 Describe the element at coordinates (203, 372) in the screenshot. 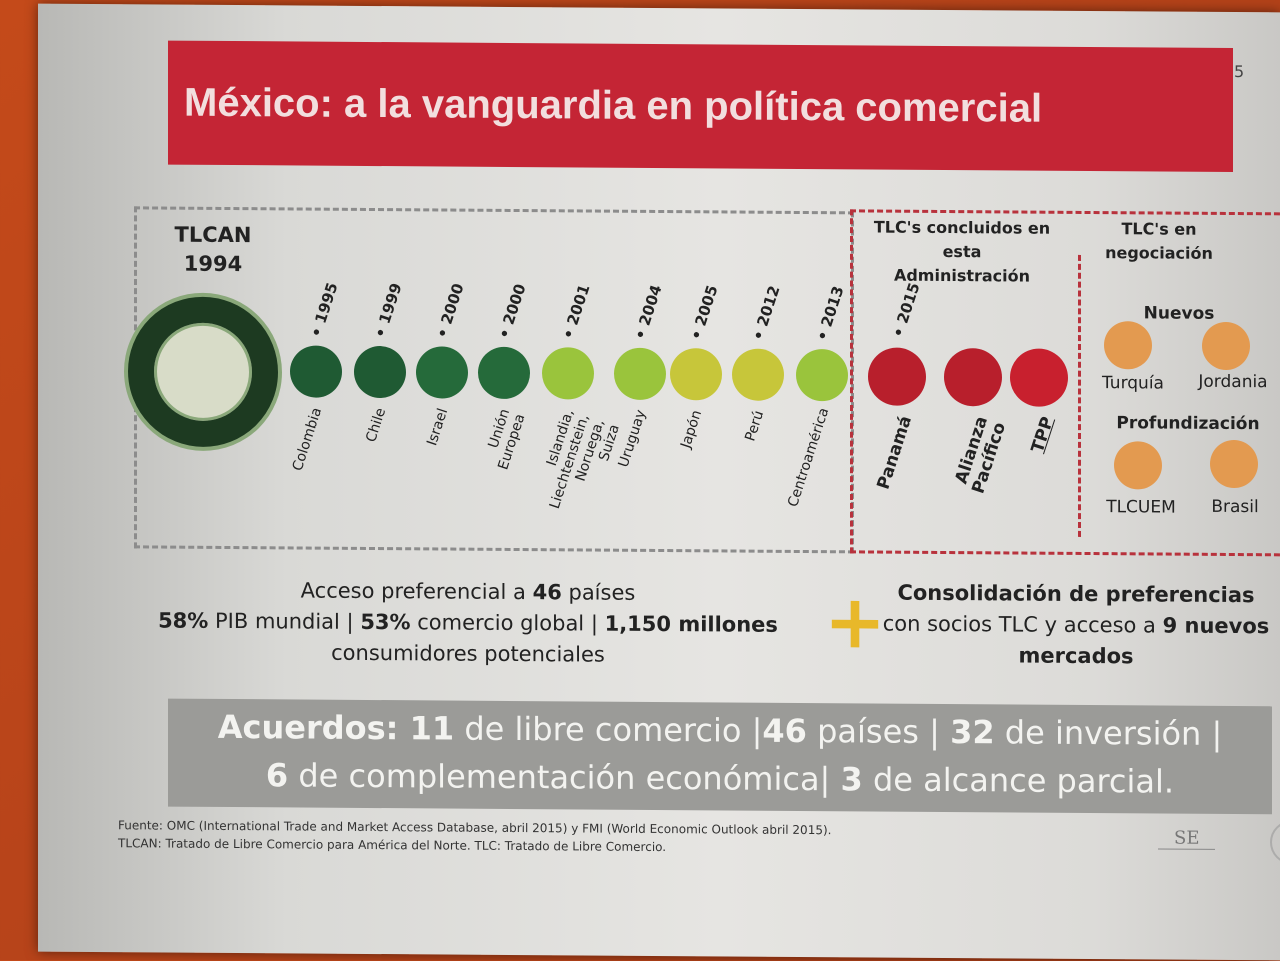

I see `tlcan-ring` at that location.